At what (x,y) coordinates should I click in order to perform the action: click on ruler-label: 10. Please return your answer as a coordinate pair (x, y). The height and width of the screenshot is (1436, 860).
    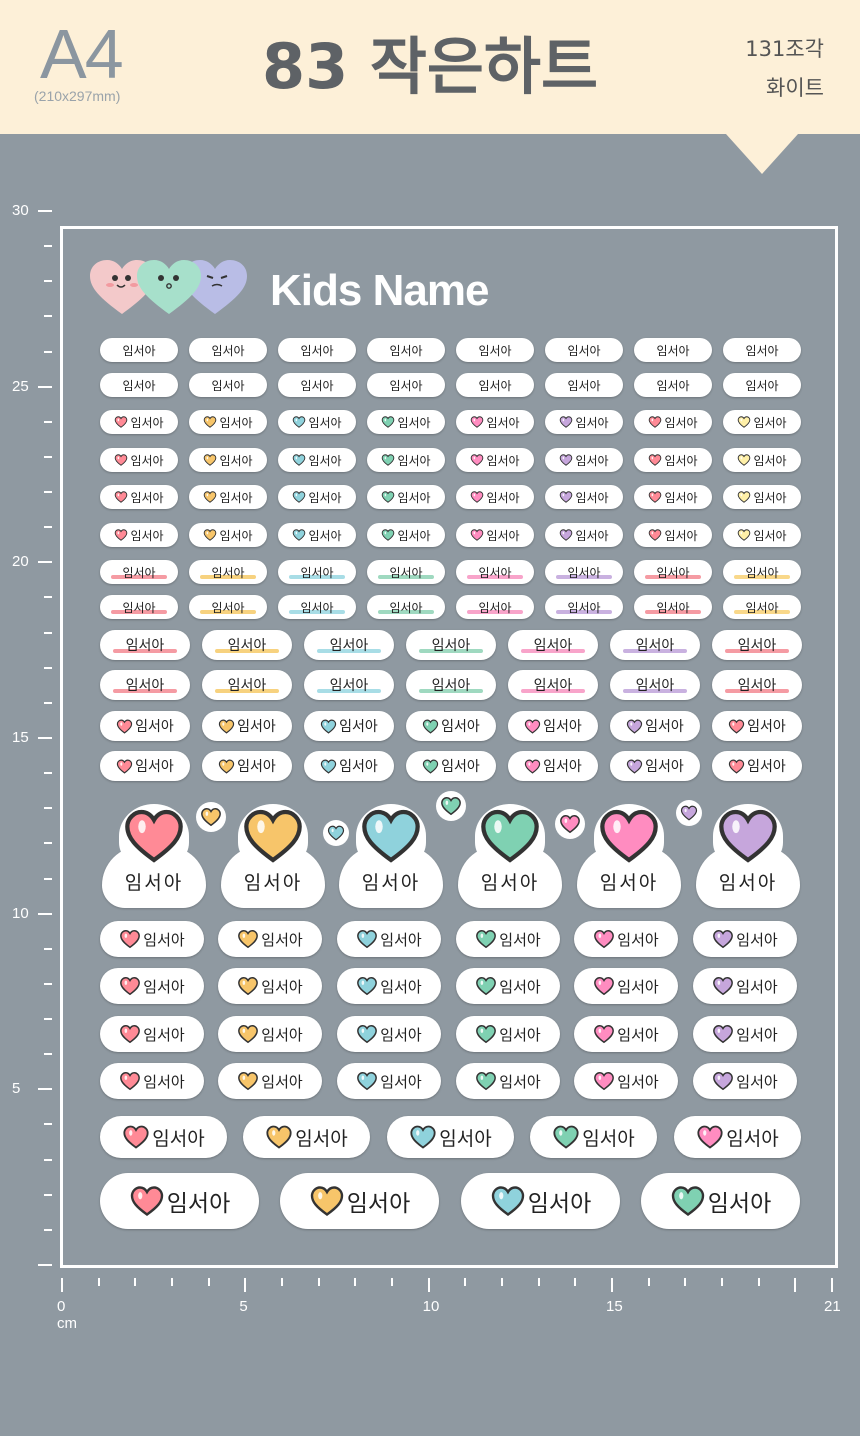
    Looking at the image, I should click on (431, 1306).